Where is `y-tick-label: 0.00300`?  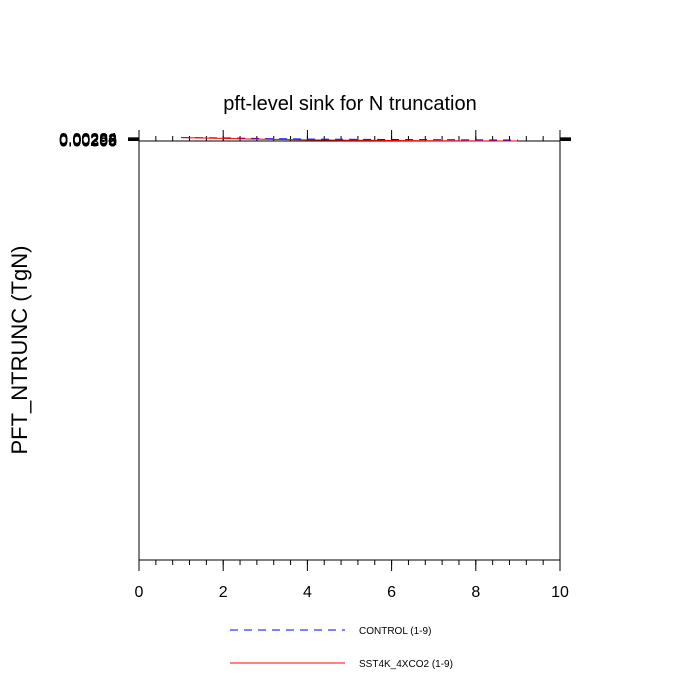 y-tick-label: 0.00300 is located at coordinates (88, 142).